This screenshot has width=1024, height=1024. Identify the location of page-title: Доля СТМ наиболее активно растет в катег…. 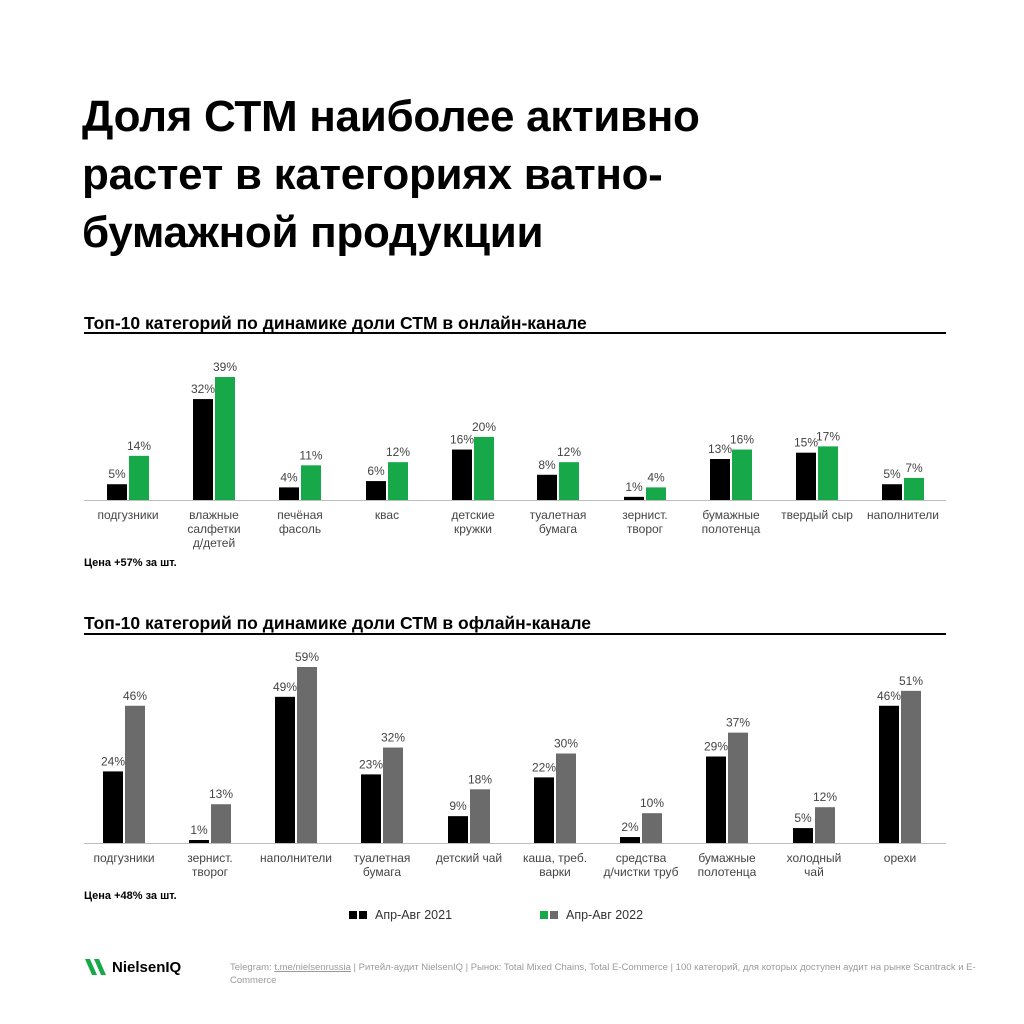
(512, 175).